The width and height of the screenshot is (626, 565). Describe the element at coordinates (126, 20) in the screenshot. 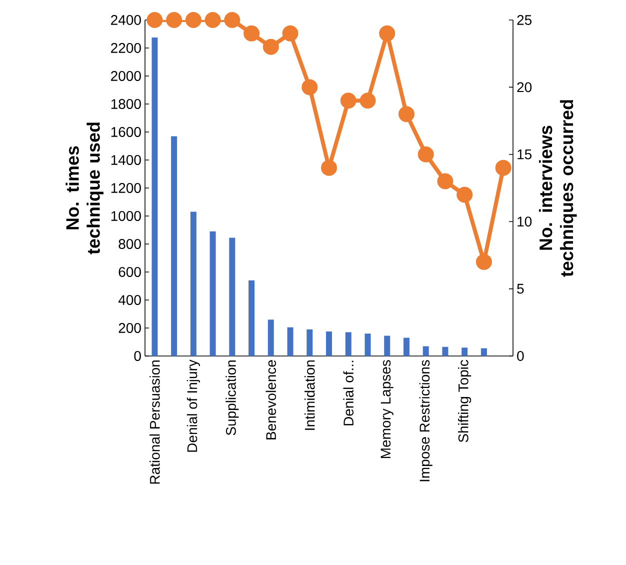

I see `y-tick-label: 2400` at that location.